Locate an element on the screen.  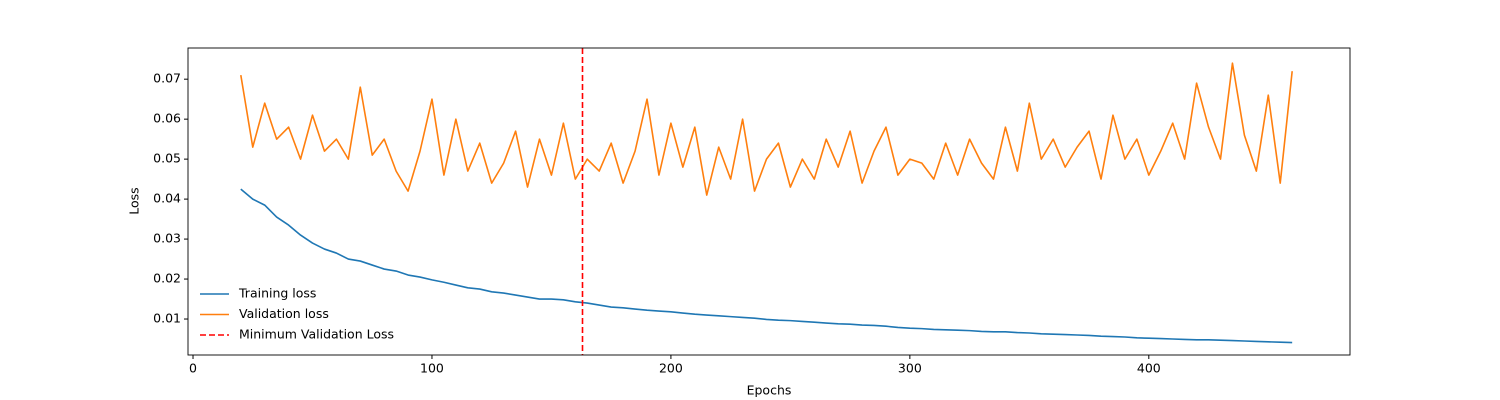
x-tick-label: 400 is located at coordinates (1149, 368).